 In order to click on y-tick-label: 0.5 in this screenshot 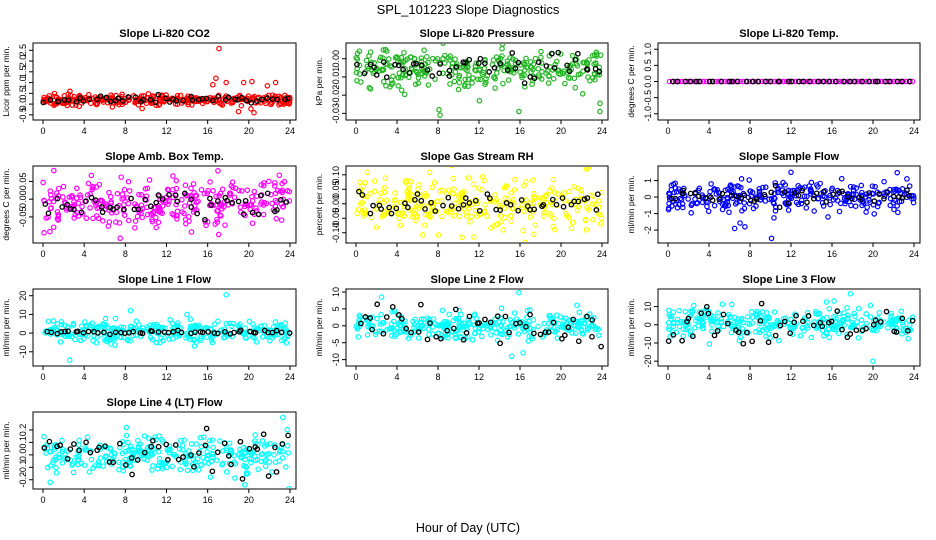, I will do `click(23, 93)`.